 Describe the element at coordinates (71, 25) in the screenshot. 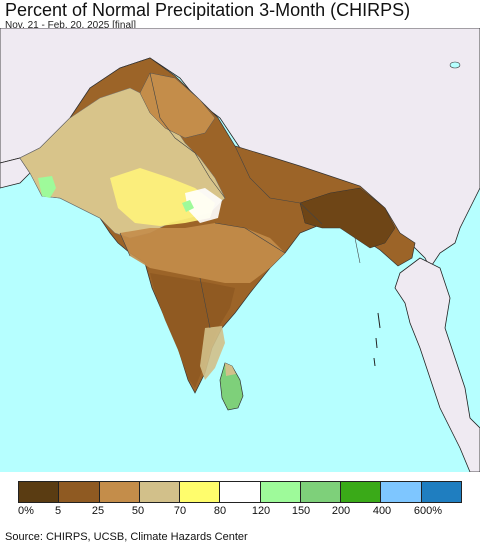

I see `map-subtitle: Nov. 21 - Feb. 20, 2025 [final]` at that location.